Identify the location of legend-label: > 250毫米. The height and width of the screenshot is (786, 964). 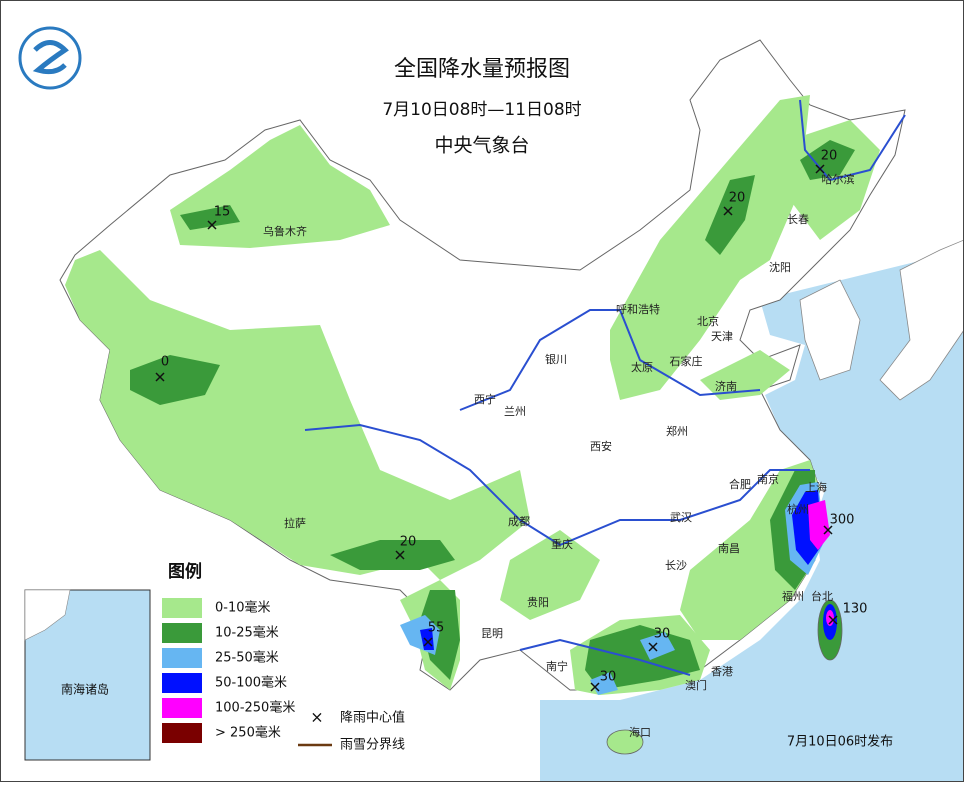
(248, 733).